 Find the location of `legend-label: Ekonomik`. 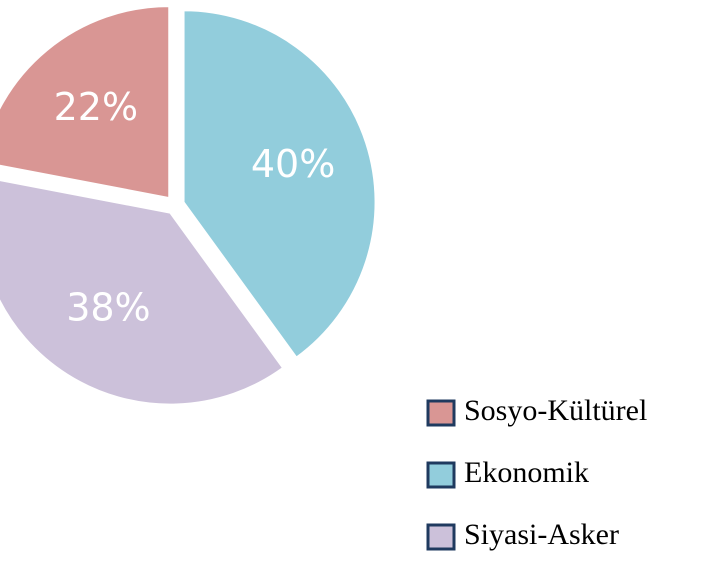

legend-label: Ekonomik is located at coordinates (526, 472).